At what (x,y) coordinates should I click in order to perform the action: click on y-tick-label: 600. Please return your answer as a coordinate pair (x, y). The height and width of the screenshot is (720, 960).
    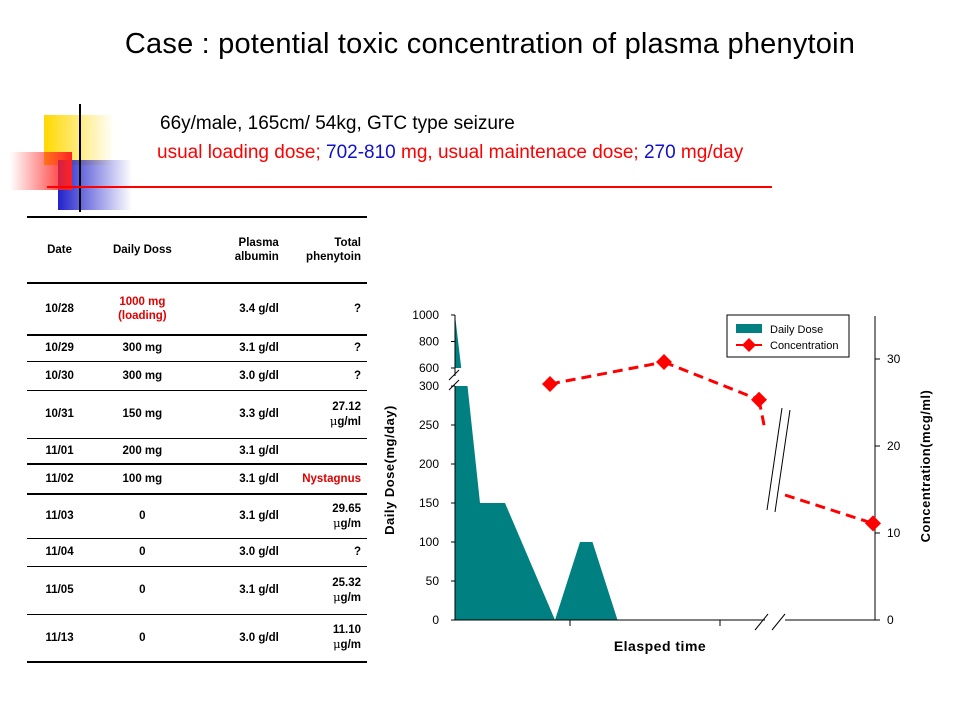
    Looking at the image, I should click on (429, 368).